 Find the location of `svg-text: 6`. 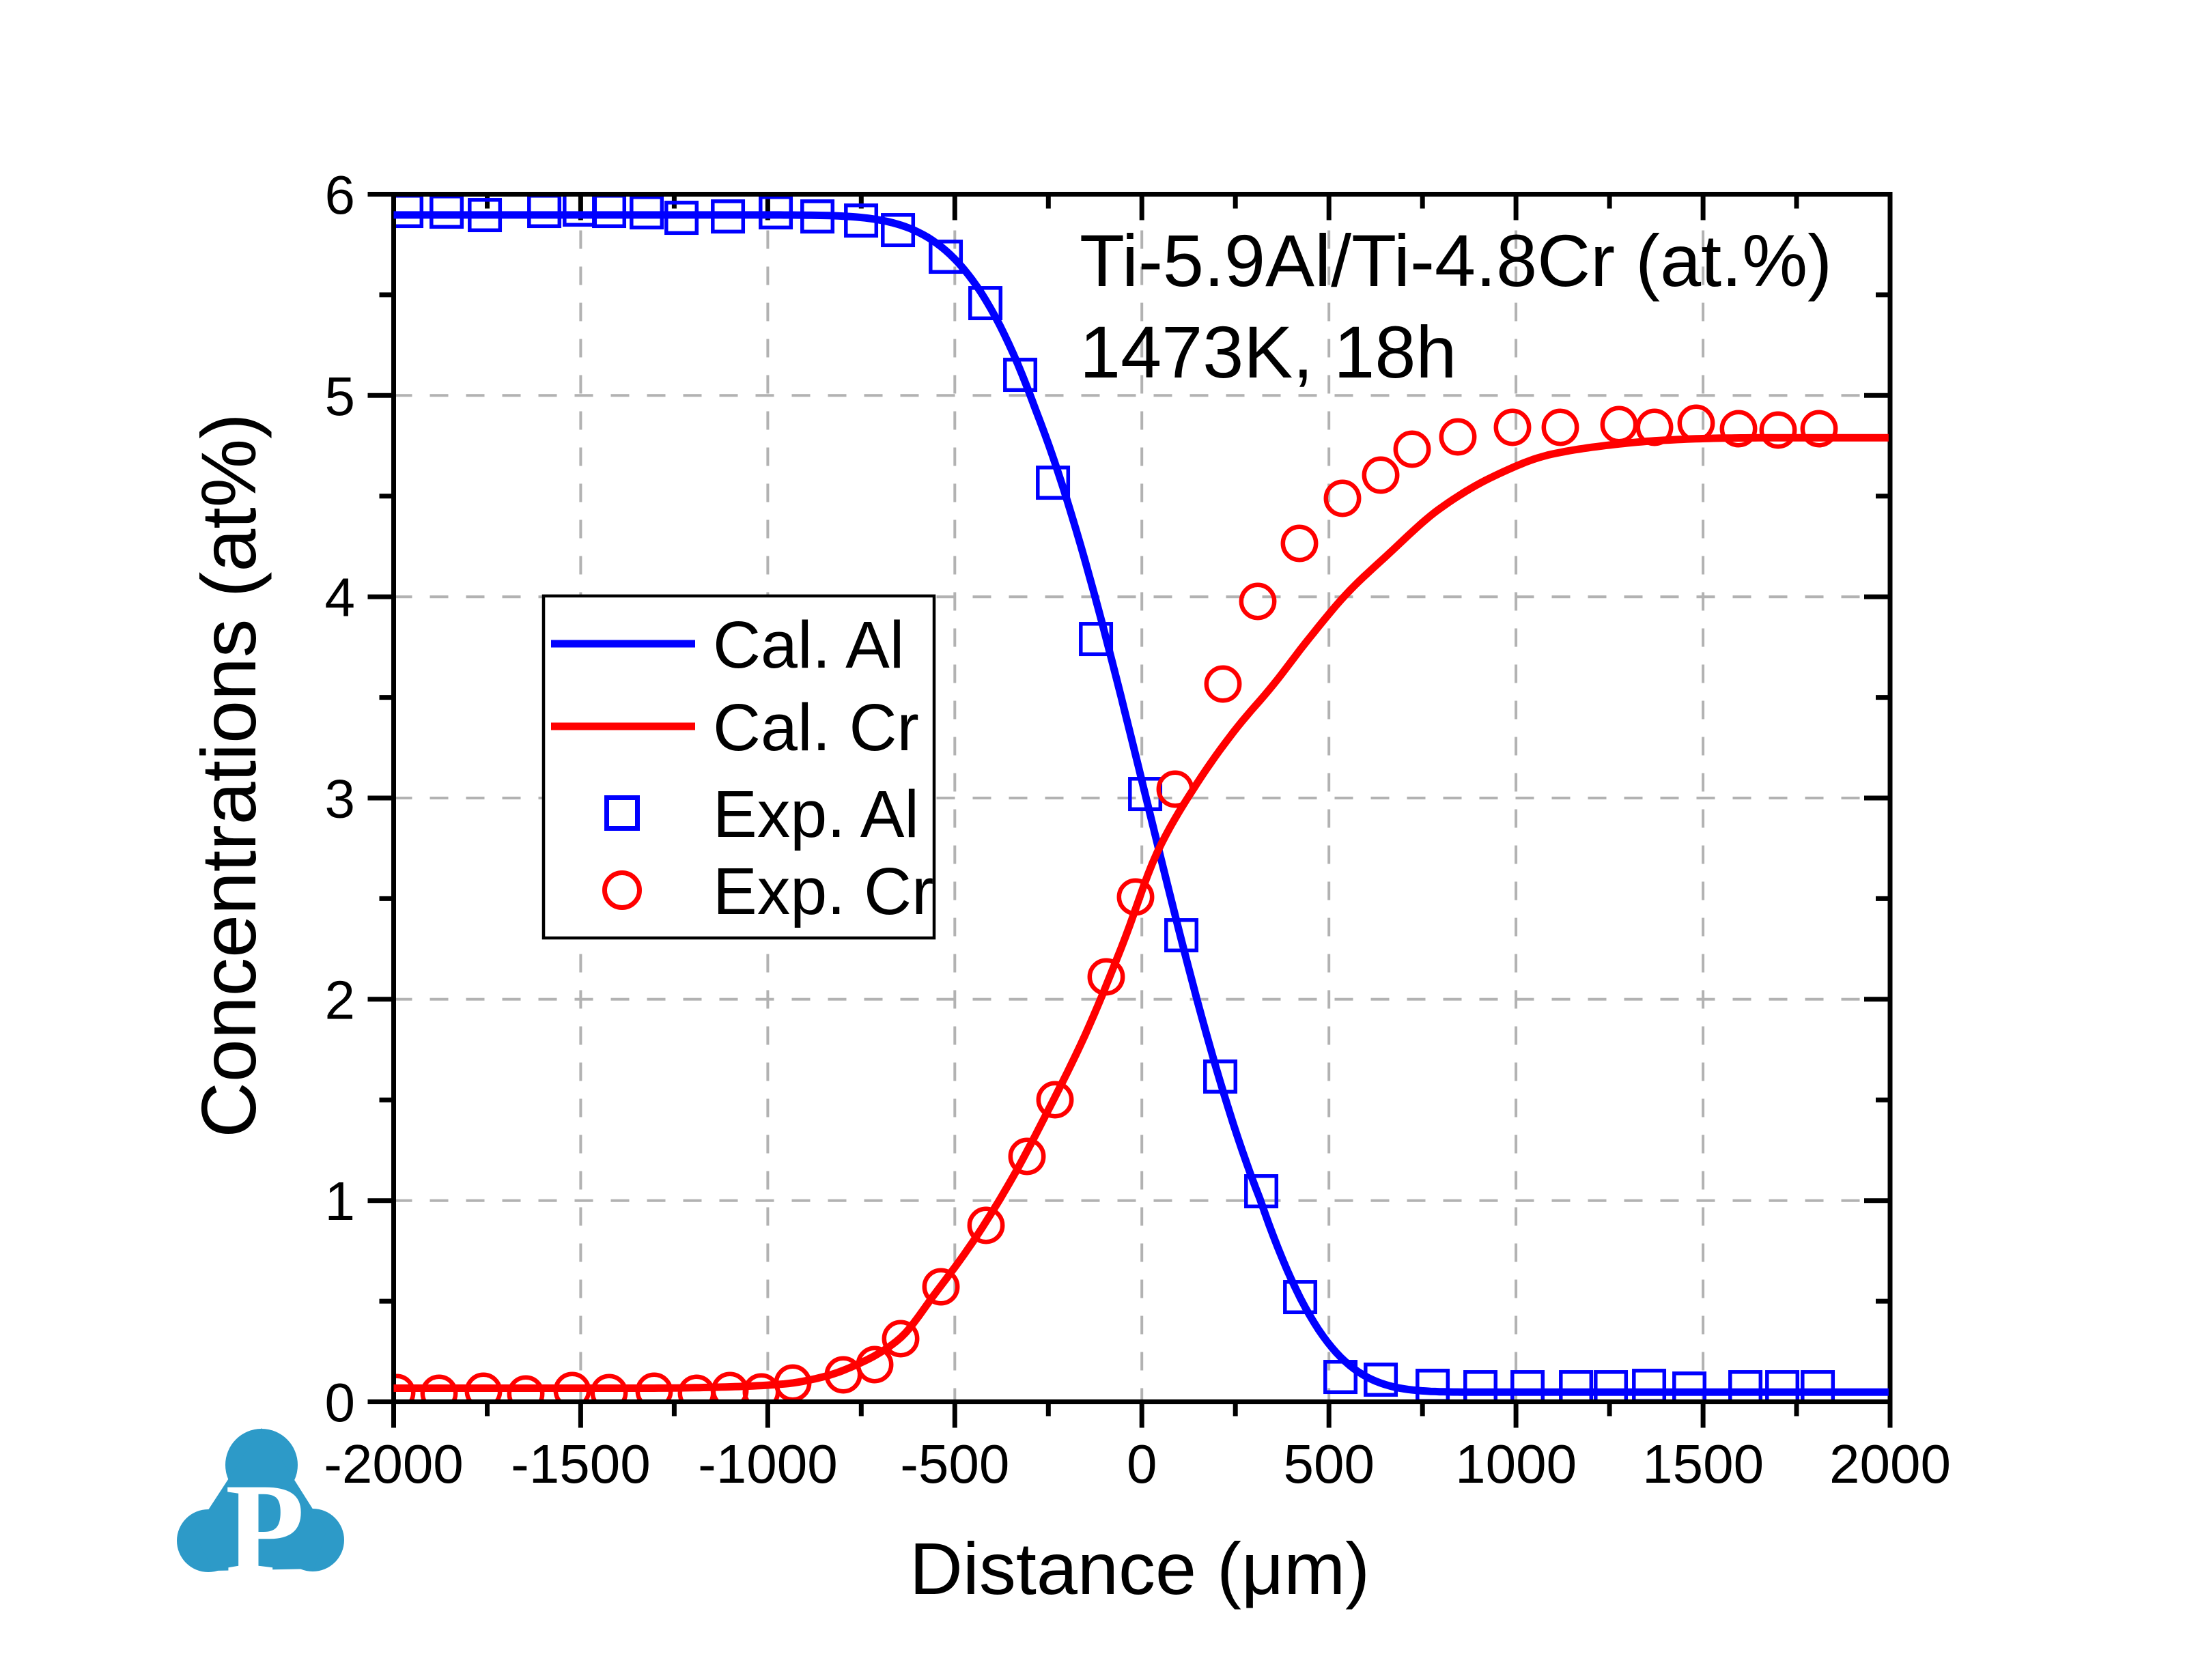

svg-text: 6 is located at coordinates (341, 195).